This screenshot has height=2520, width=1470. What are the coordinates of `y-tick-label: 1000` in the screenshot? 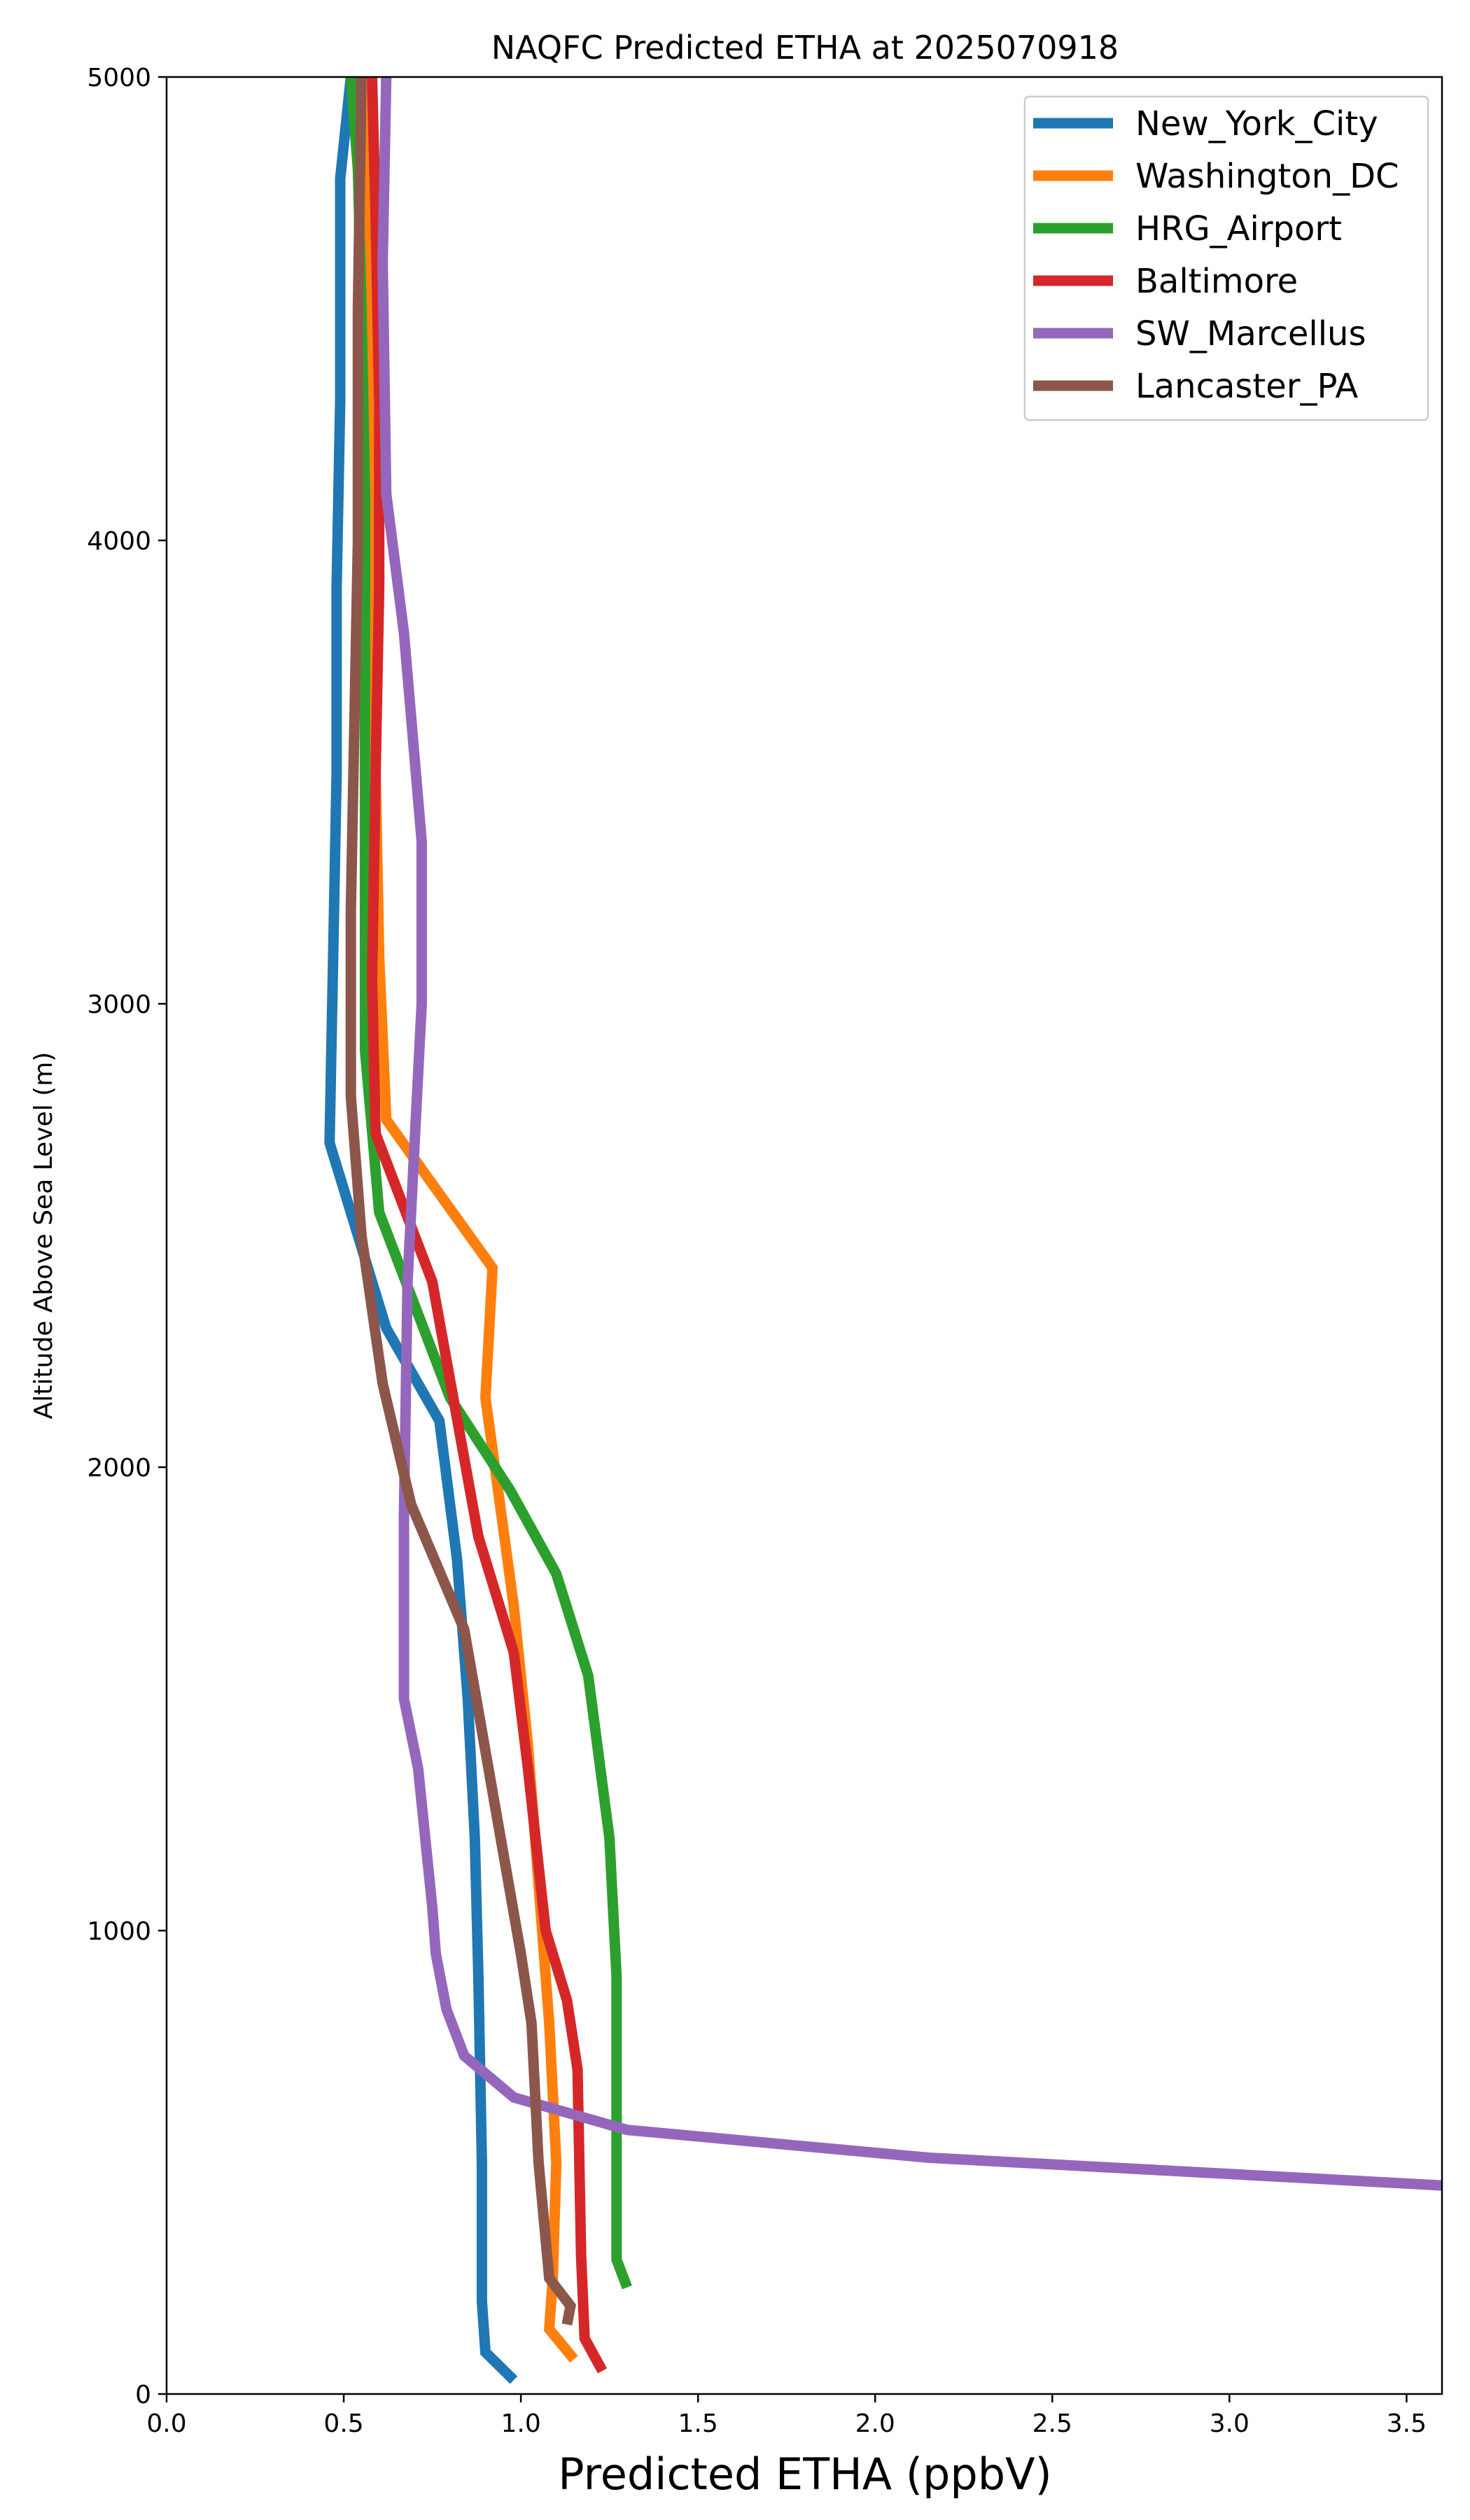 It's located at (119, 1931).